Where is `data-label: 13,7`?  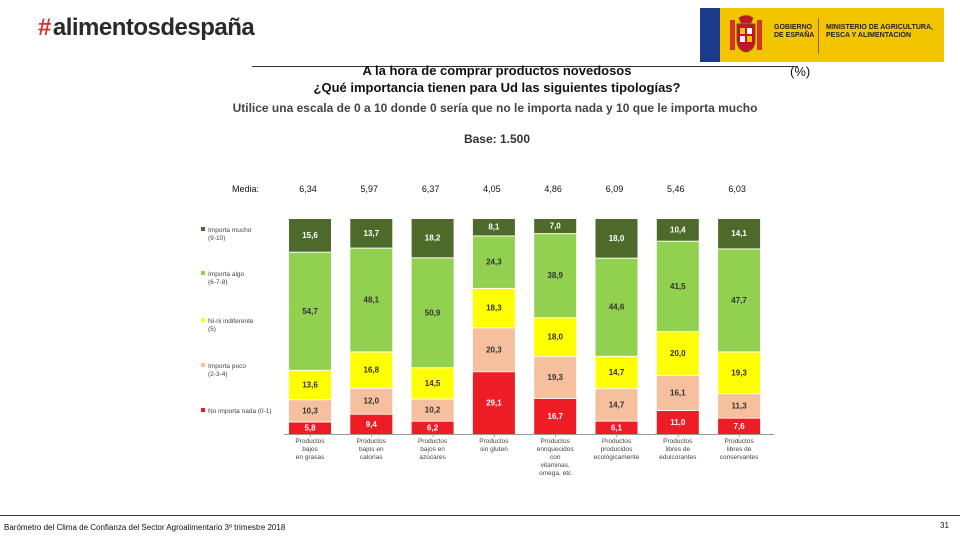 data-label: 13,7 is located at coordinates (372, 233).